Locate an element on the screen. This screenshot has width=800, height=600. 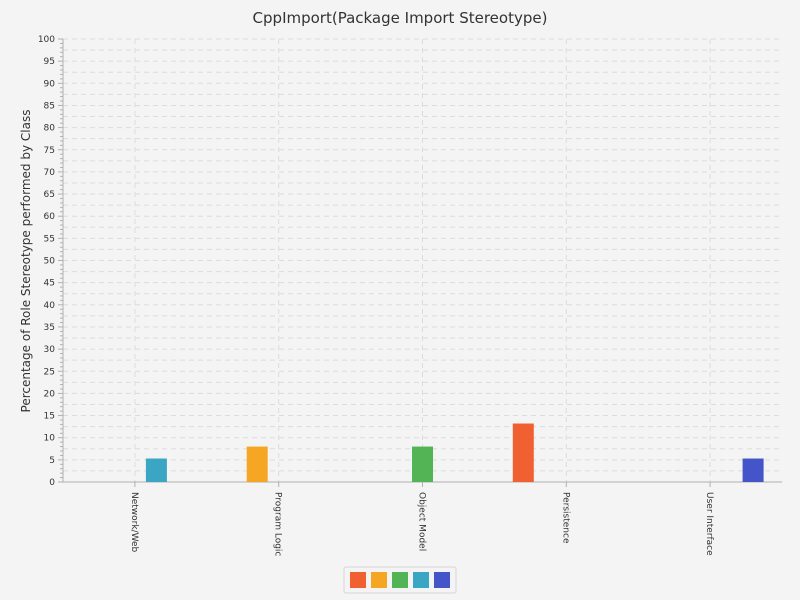
y-tick-label: 95 is located at coordinates (49, 62).